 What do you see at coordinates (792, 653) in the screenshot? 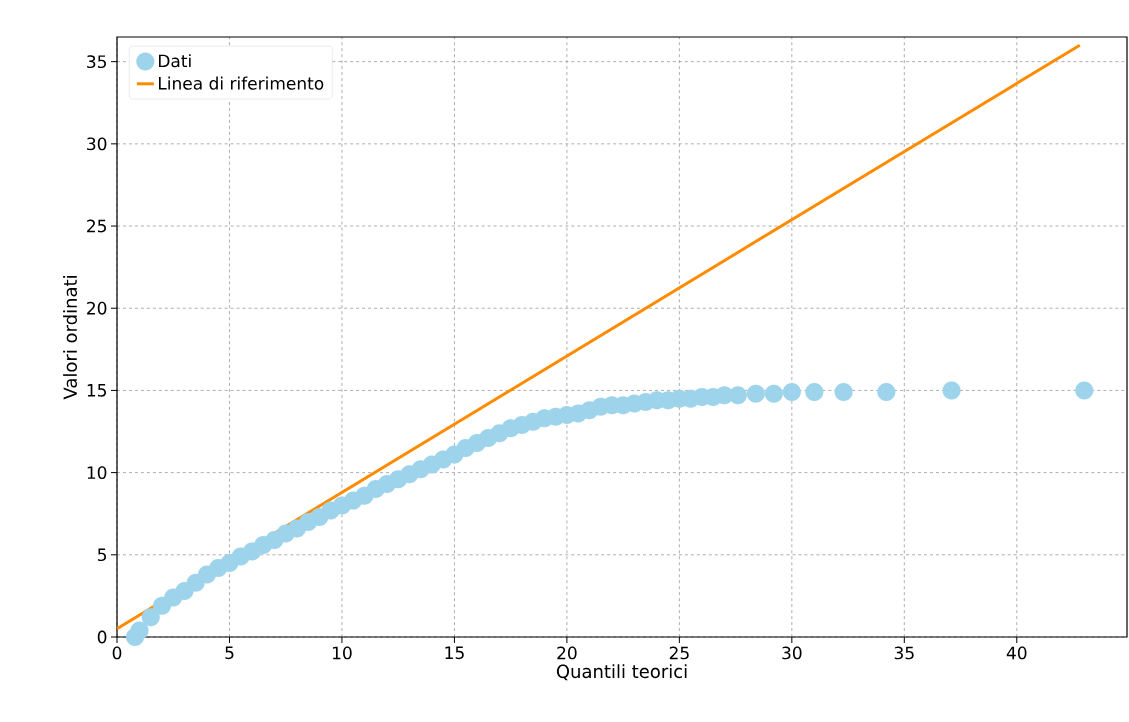
I see `x-tick-label: 30` at bounding box center [792, 653].